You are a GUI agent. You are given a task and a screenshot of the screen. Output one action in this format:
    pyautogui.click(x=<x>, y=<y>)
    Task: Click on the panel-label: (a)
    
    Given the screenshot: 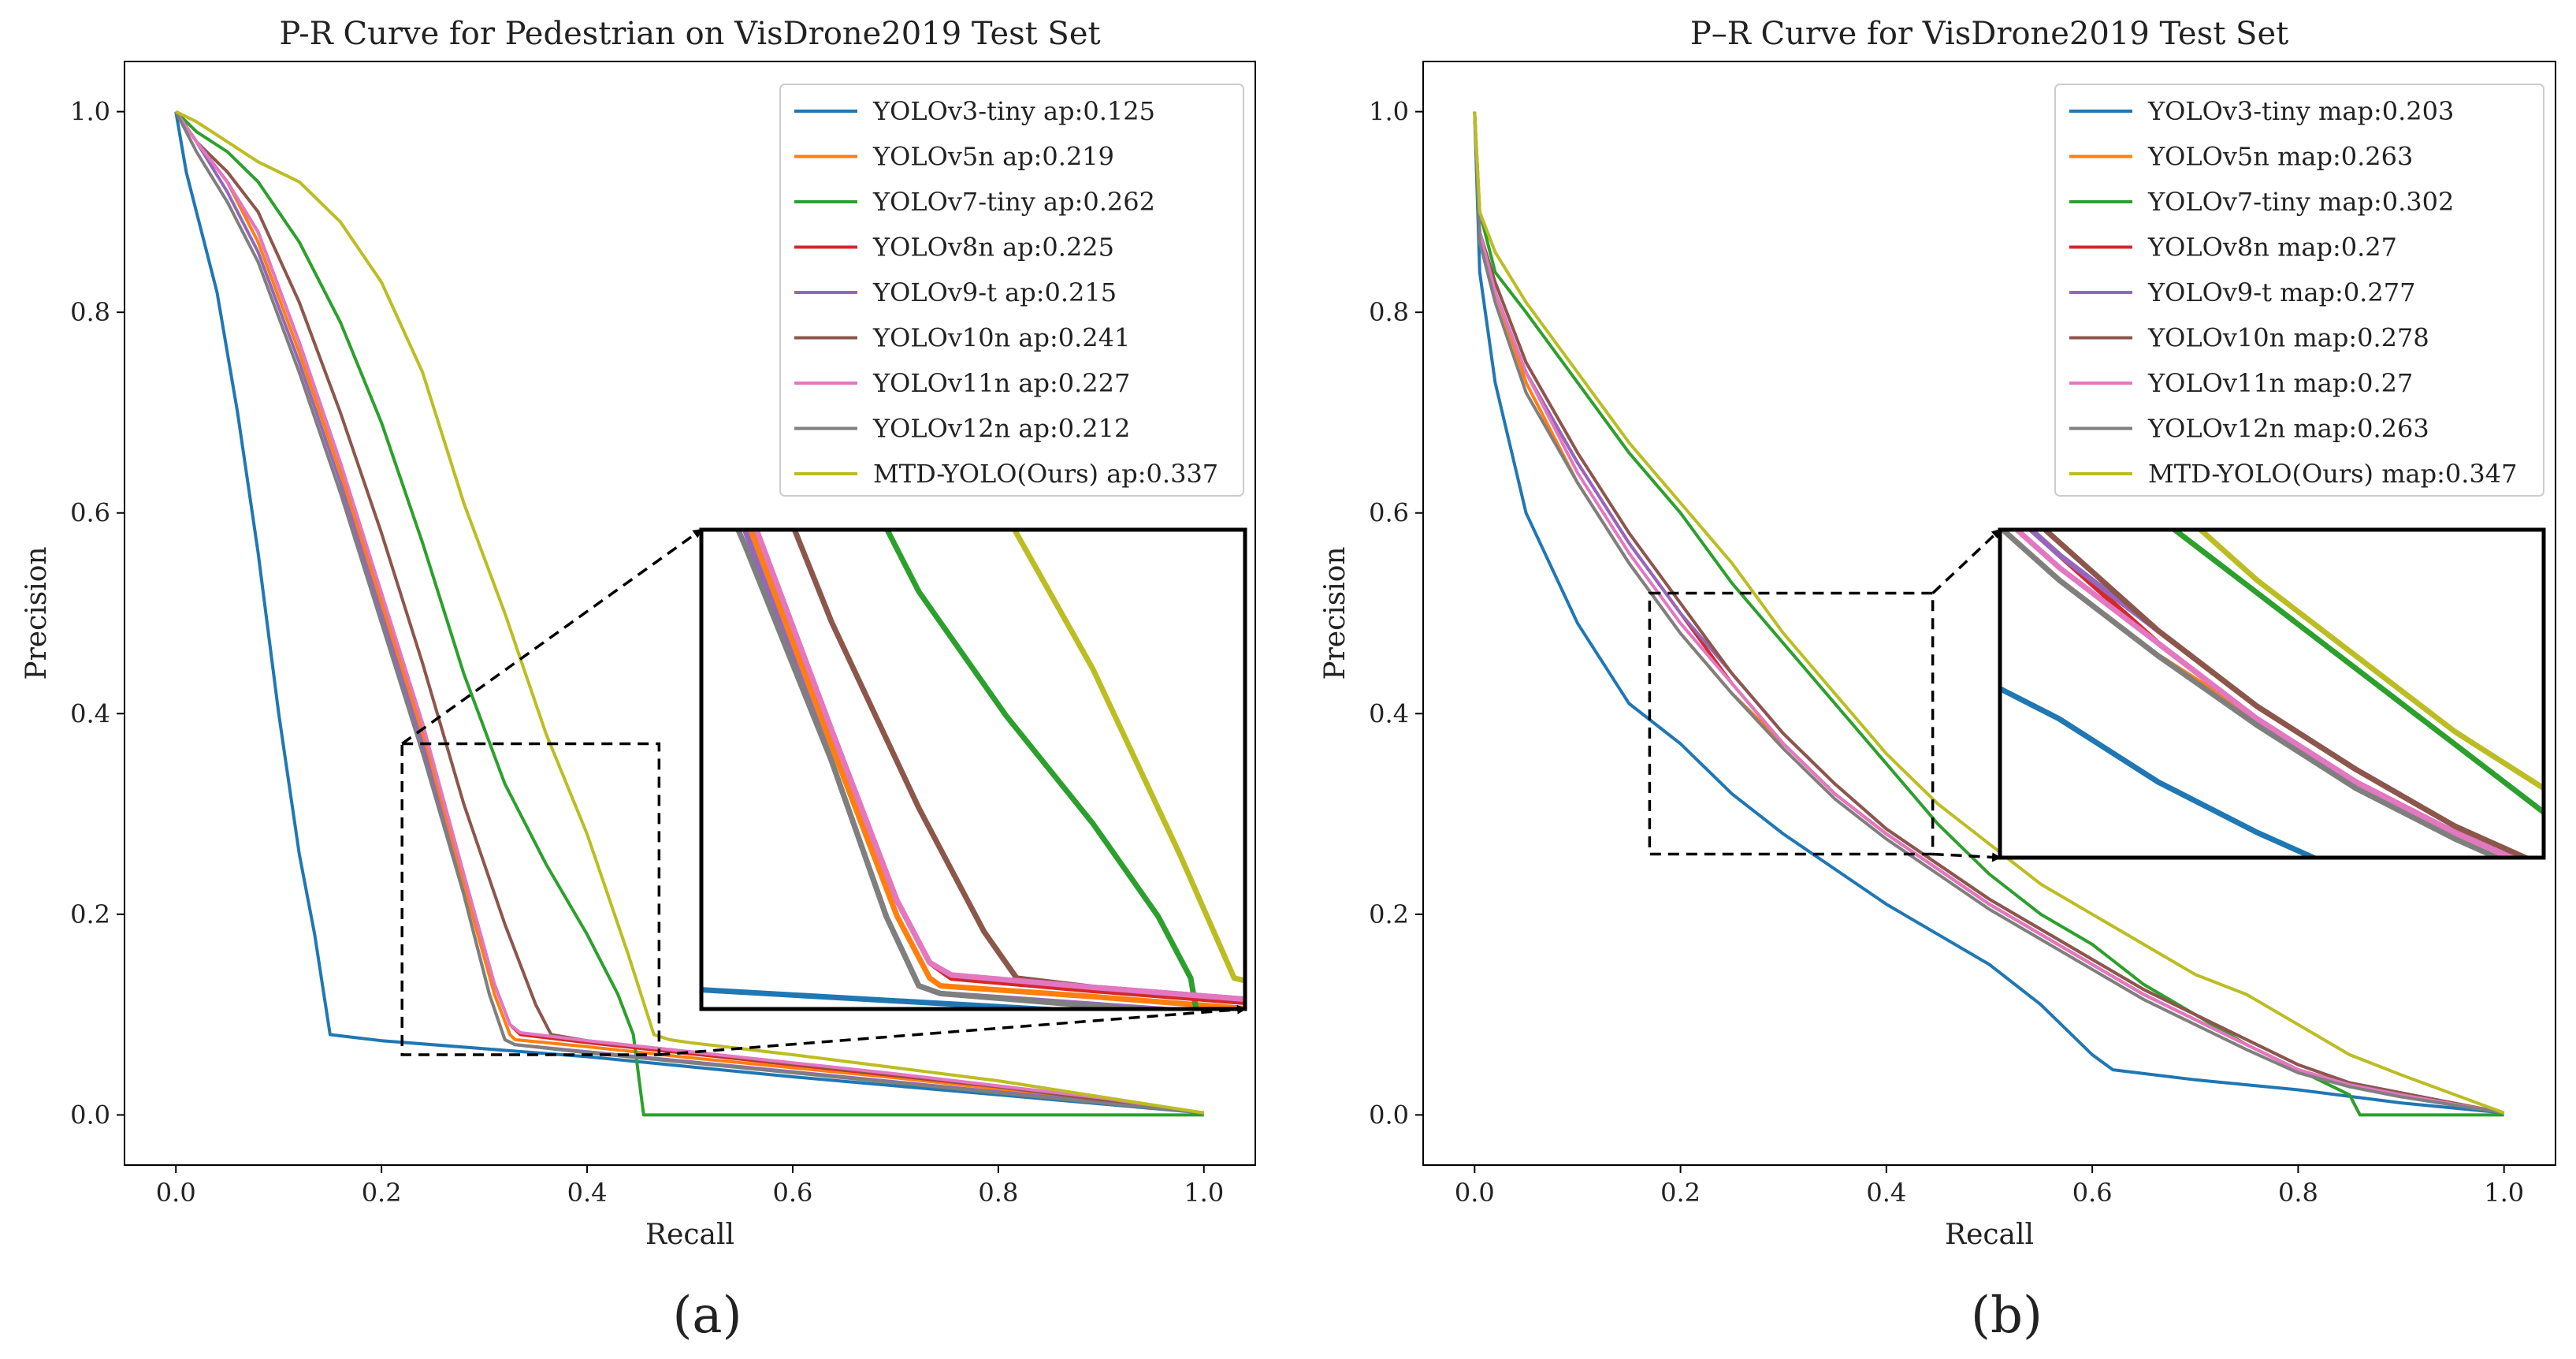 What is the action you would take?
    pyautogui.click(x=707, y=1315)
    